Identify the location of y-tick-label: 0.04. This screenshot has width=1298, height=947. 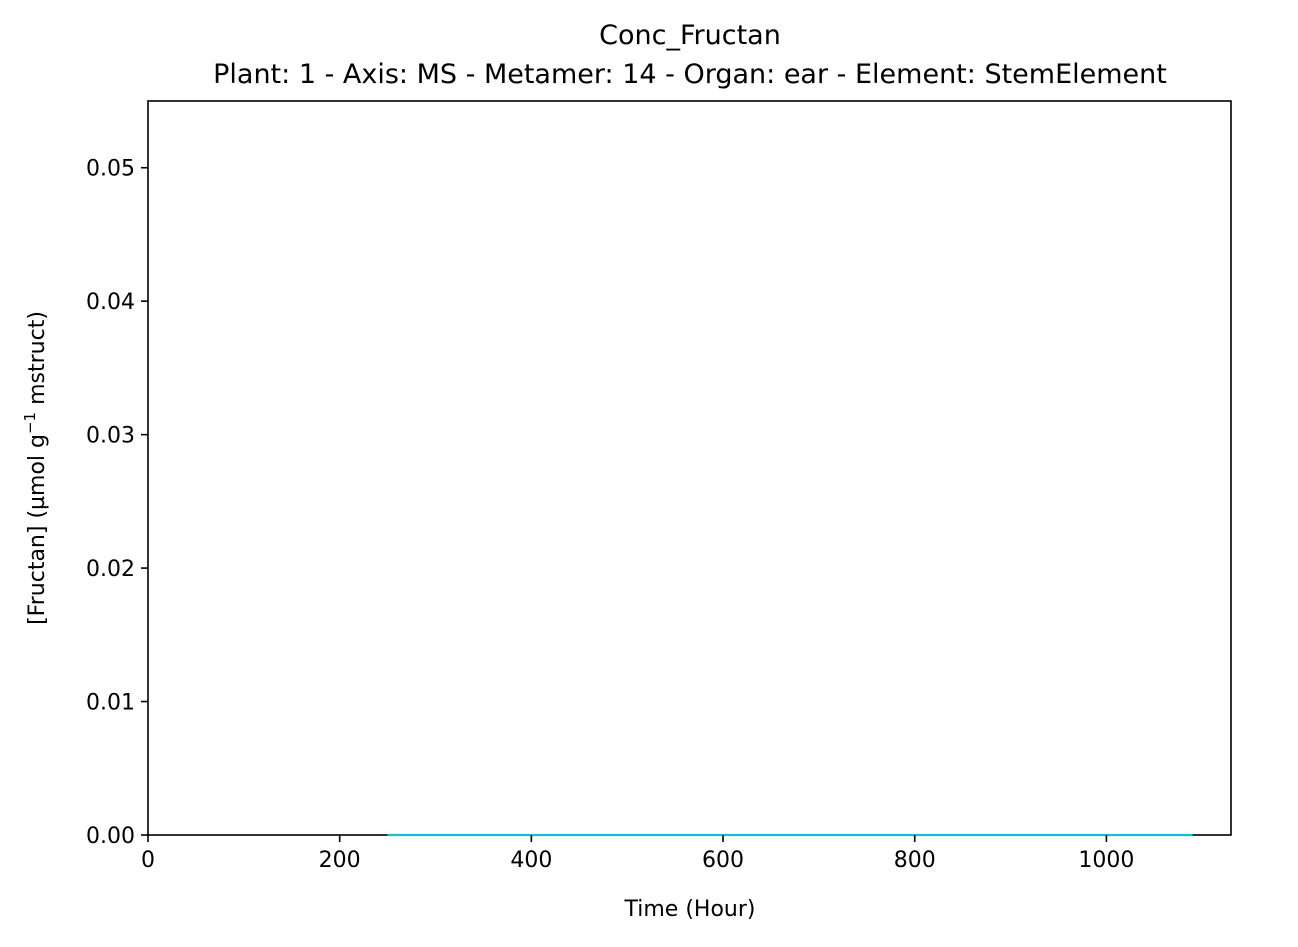
(110, 302).